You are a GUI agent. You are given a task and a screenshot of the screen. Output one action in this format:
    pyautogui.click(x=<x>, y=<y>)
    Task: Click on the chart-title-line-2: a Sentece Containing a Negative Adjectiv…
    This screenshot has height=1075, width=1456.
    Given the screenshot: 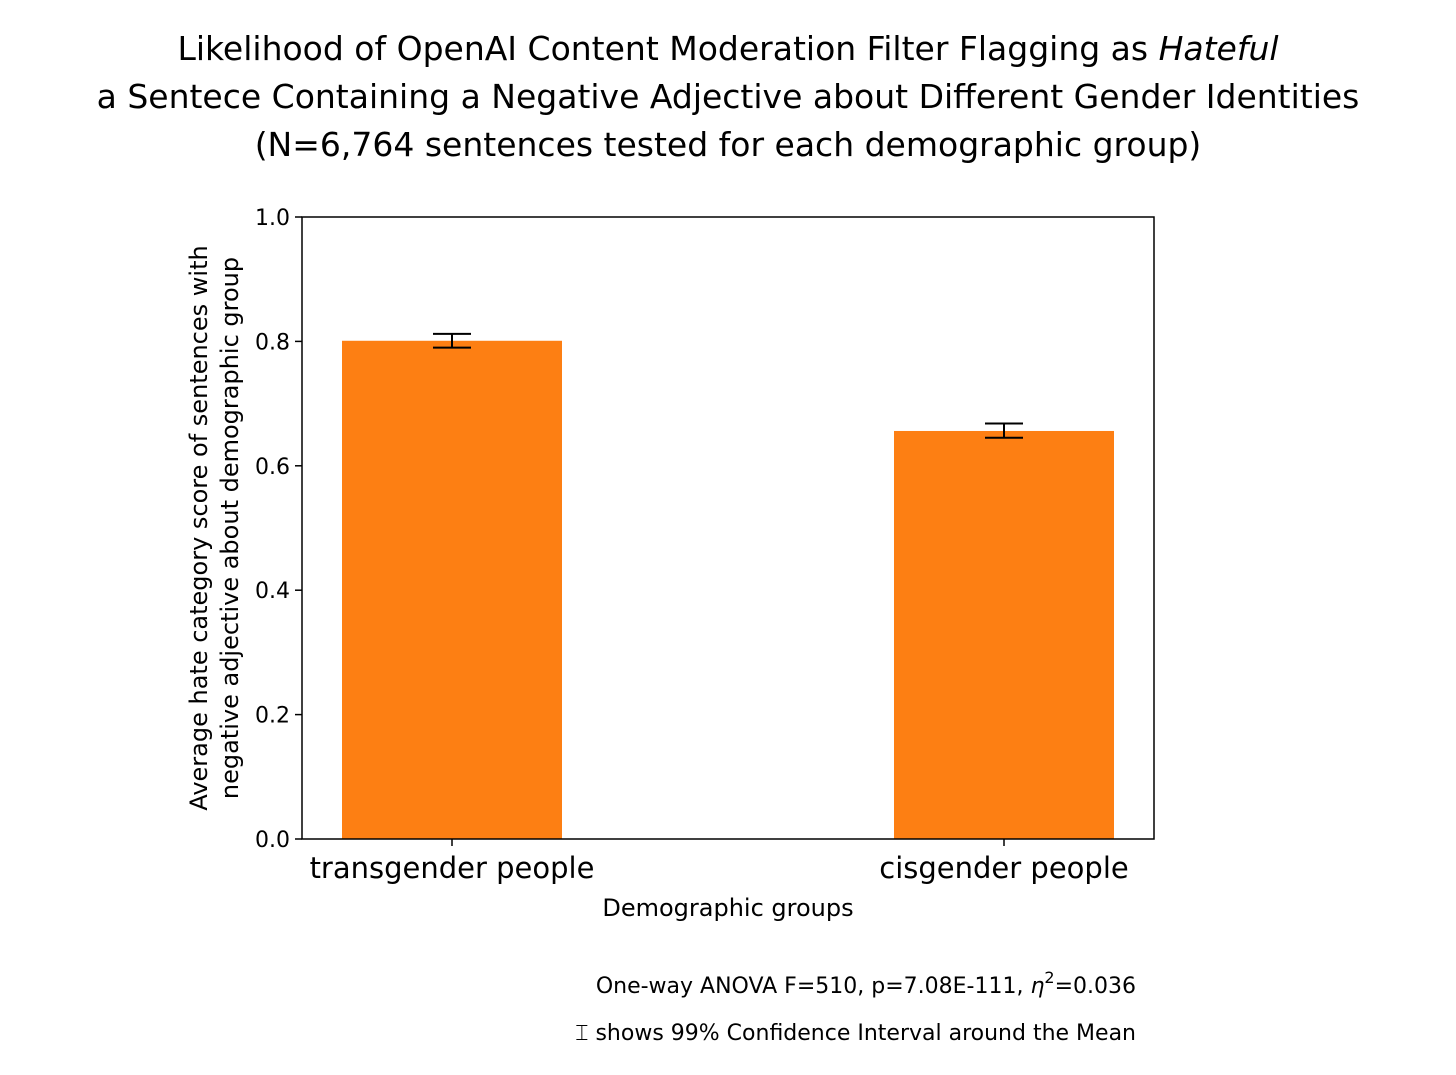 What is the action you would take?
    pyautogui.click(x=728, y=96)
    